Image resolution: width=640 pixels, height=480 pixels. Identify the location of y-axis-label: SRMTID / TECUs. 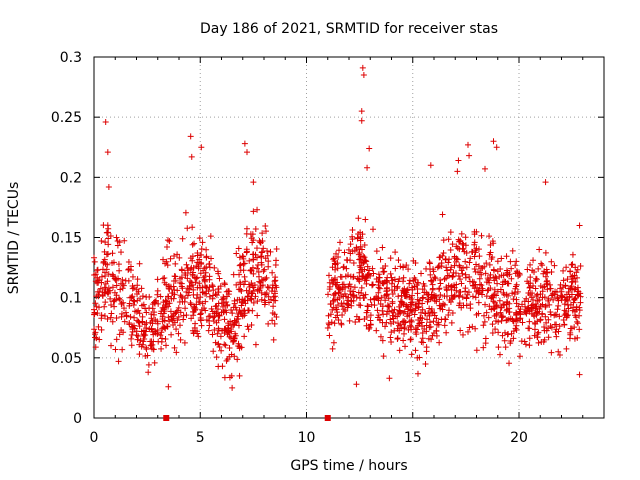
(14, 238).